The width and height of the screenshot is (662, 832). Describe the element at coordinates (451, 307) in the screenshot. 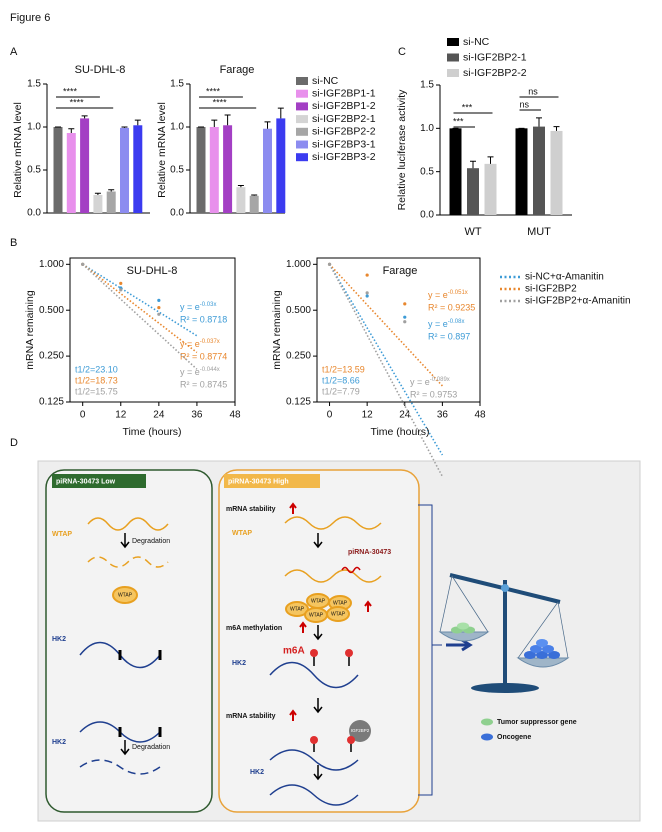

I see `r-squared: R² = 0.9235` at that location.